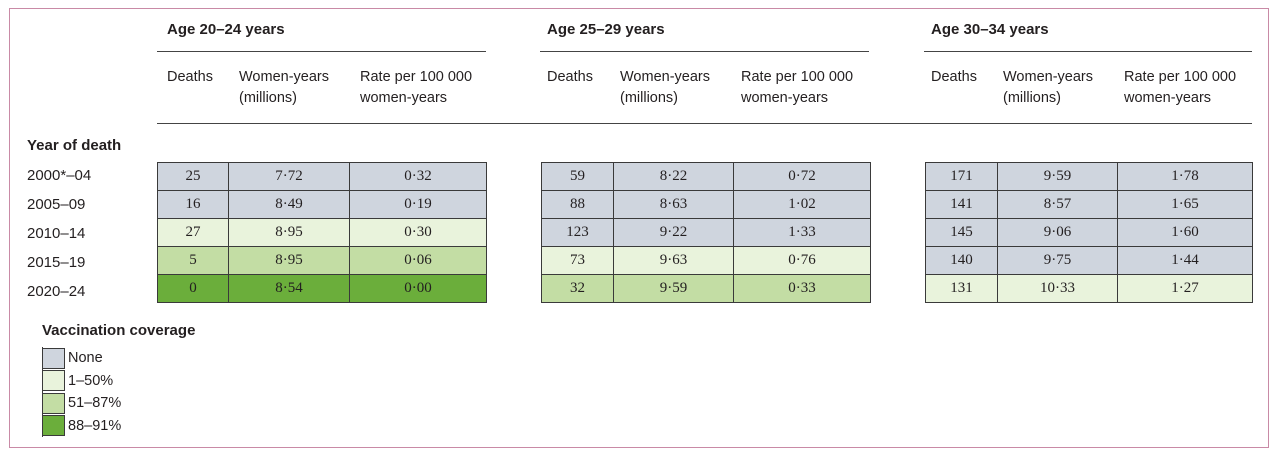  I want to click on legend-label: 51–87%, so click(95, 403).